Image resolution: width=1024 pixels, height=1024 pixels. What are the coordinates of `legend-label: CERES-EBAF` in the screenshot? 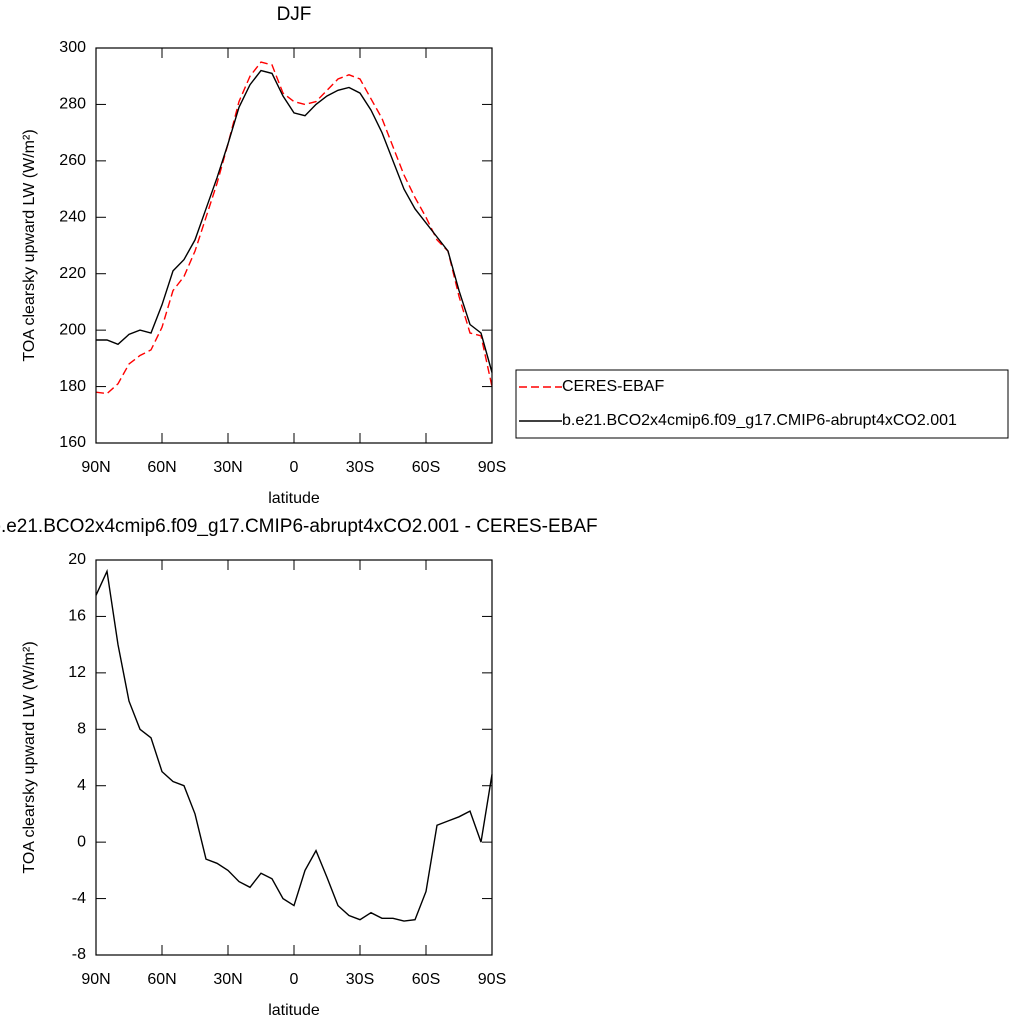 It's located at (613, 386).